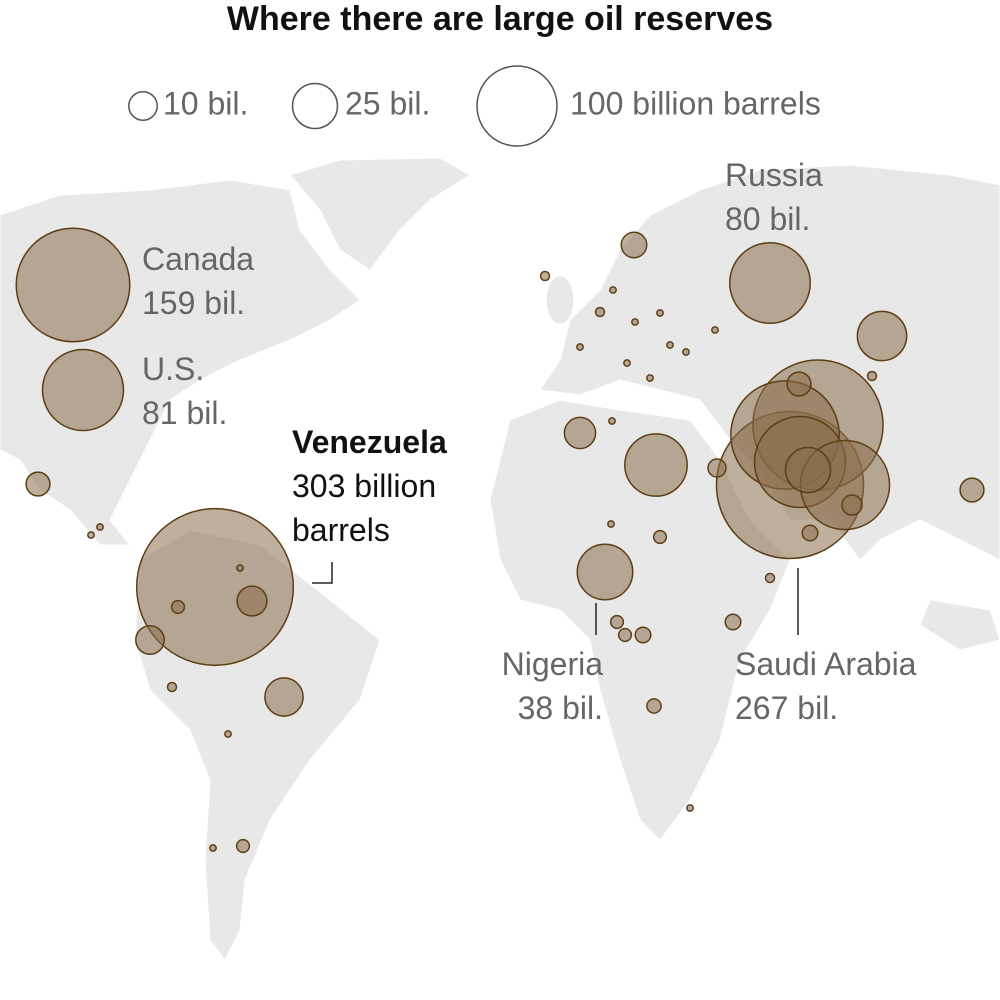  I want to click on country-name: Venezuela, so click(369, 442).